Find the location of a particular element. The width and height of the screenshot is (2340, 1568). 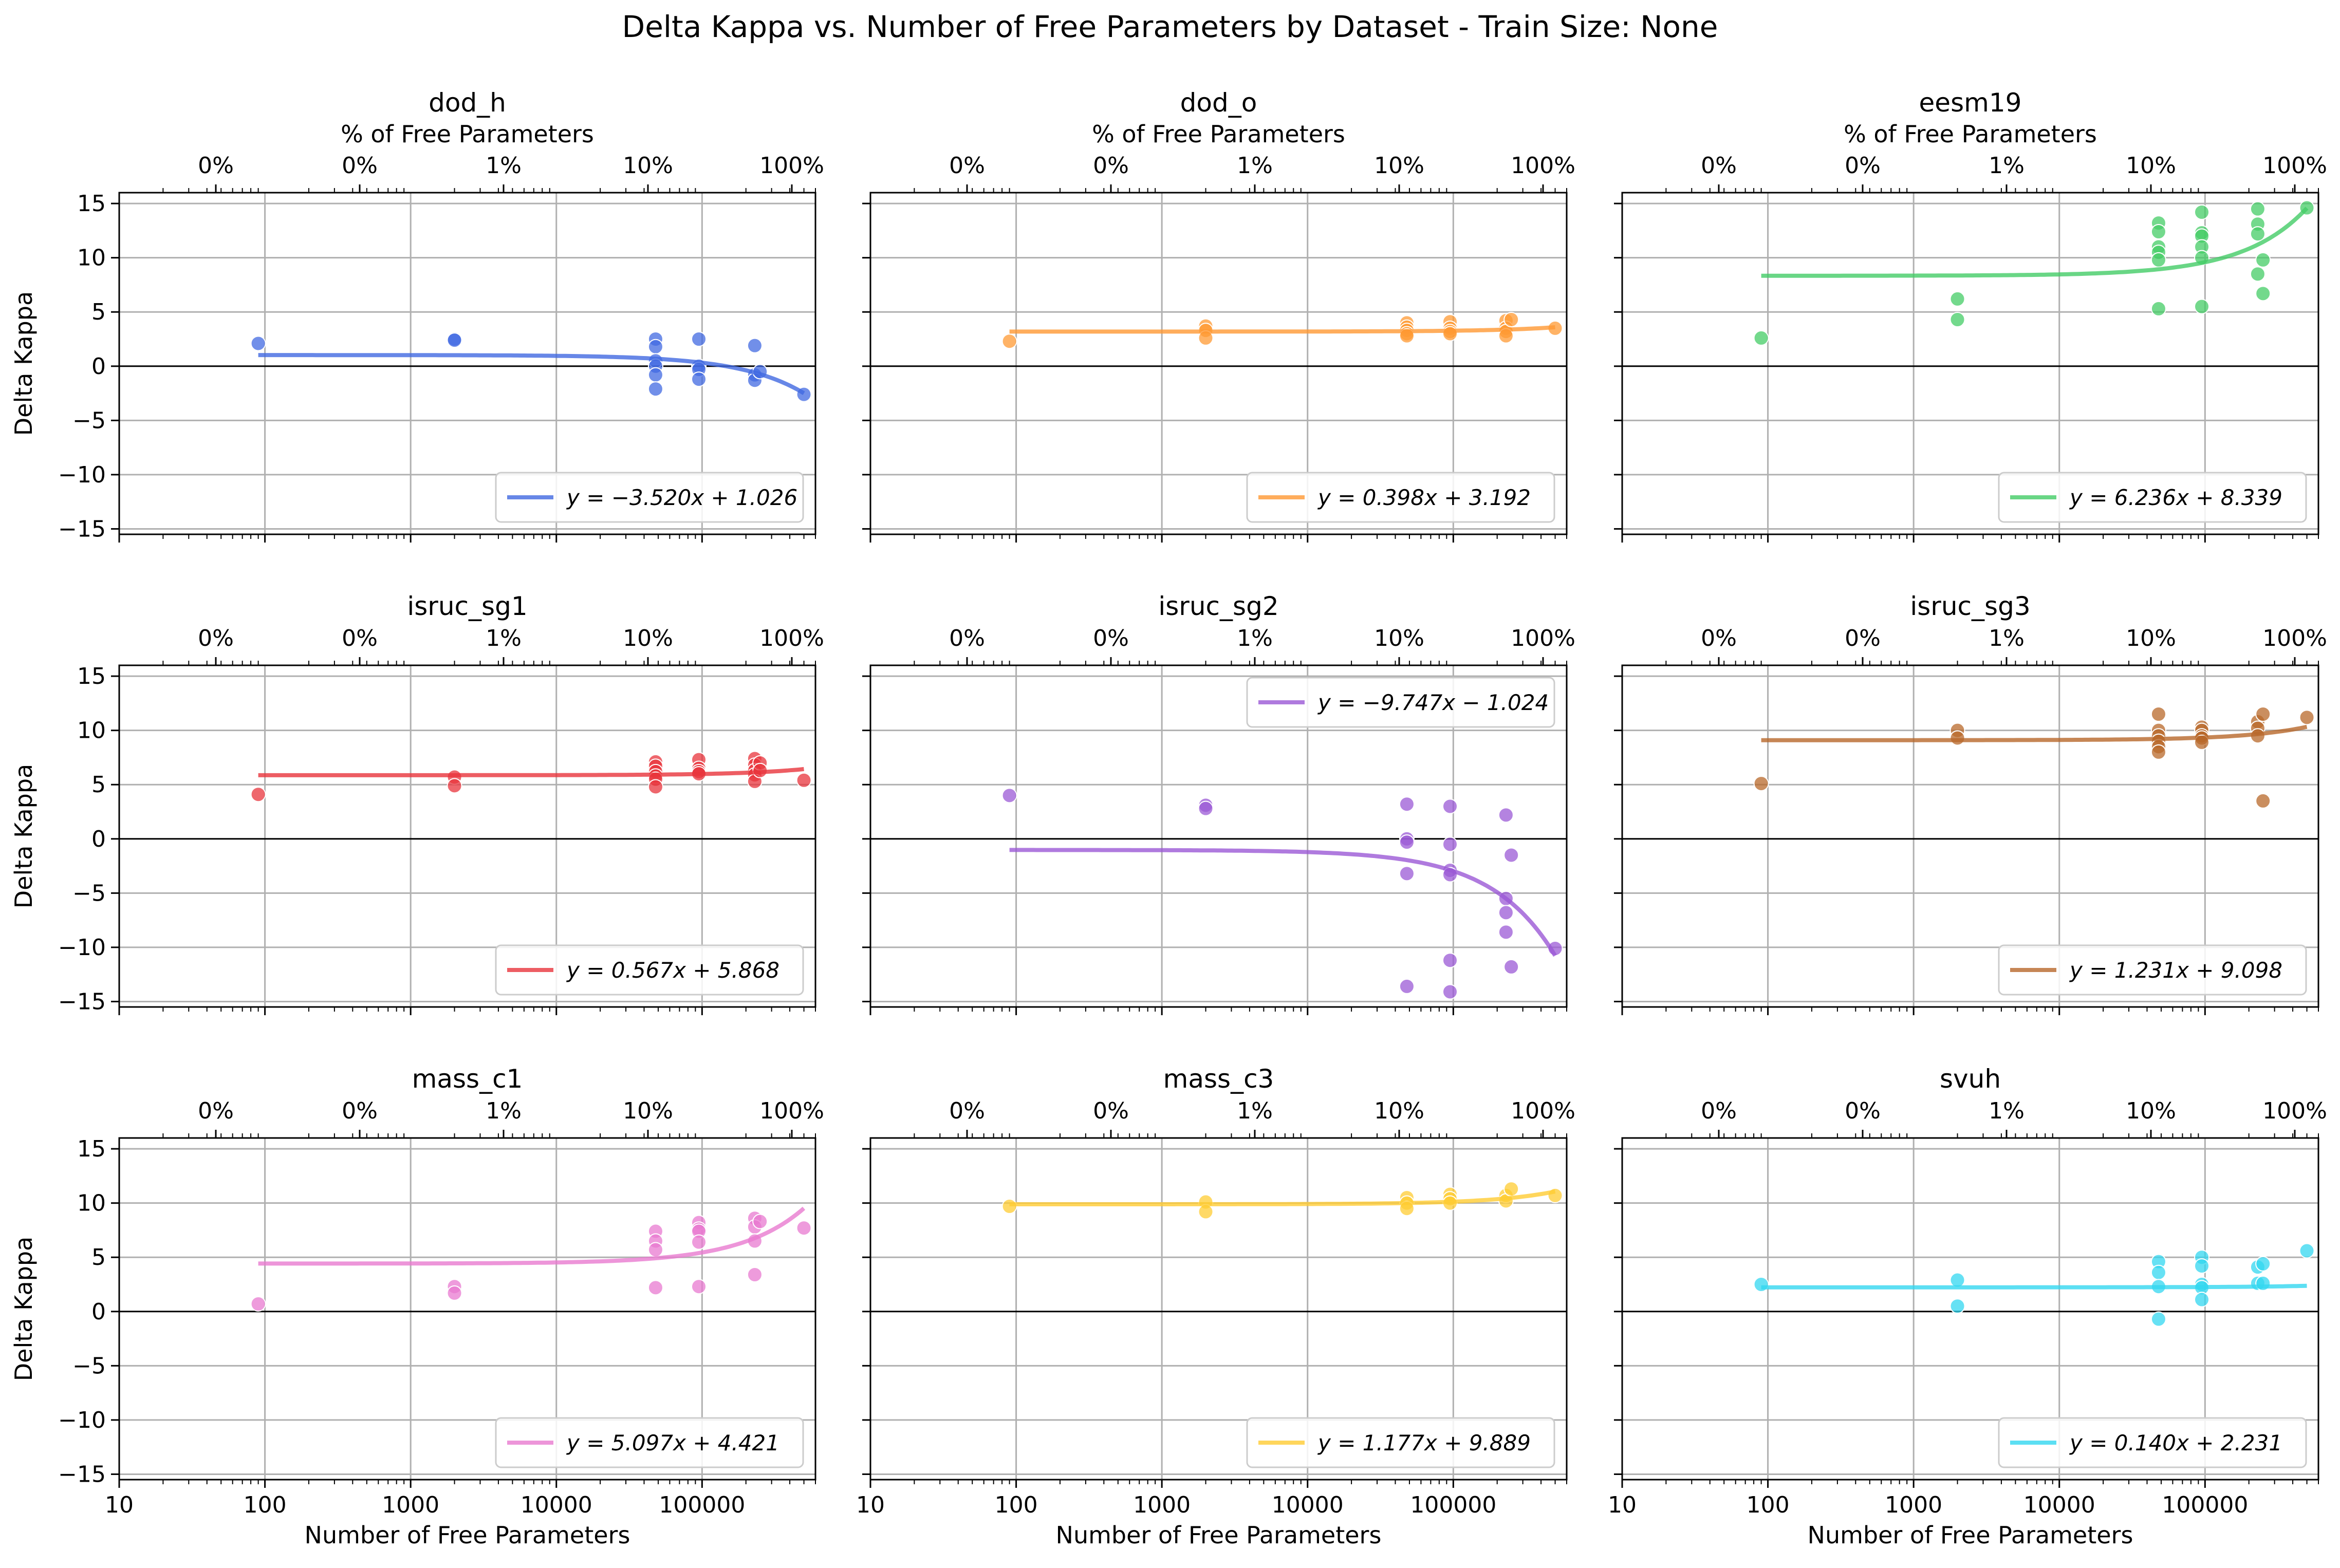

subplot-title: isruc_sg3 is located at coordinates (1970, 606).